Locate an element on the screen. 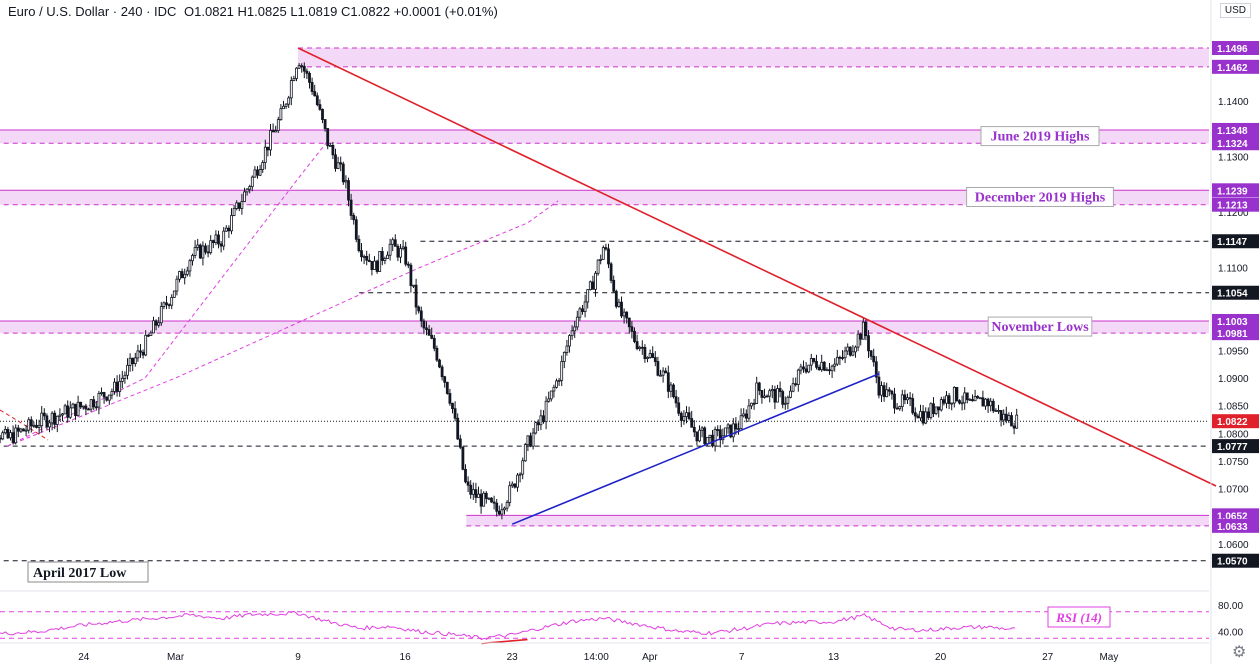 This screenshot has width=1259, height=664. symbol-name: Euro / U.S. Dollar is located at coordinates (59, 11).